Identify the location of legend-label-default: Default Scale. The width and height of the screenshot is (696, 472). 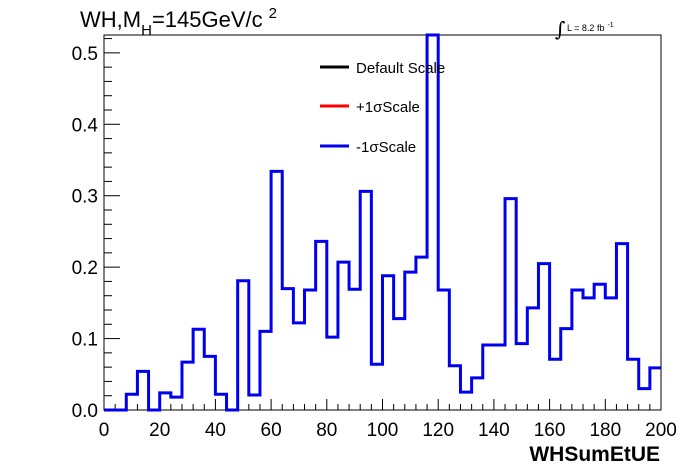
(400, 68).